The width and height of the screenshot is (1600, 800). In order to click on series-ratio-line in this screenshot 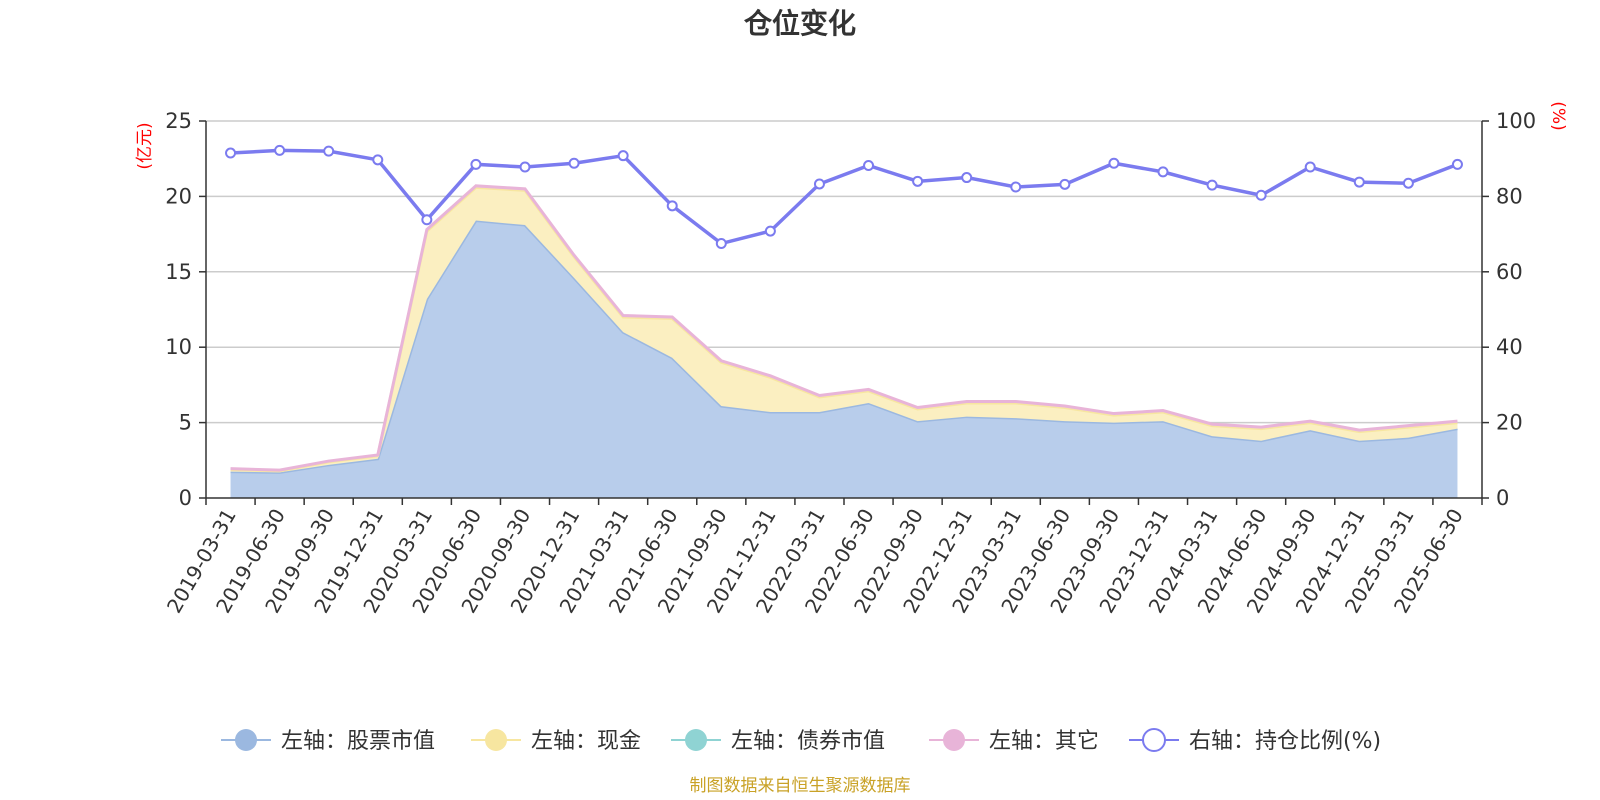, I will do `click(844, 197)`.